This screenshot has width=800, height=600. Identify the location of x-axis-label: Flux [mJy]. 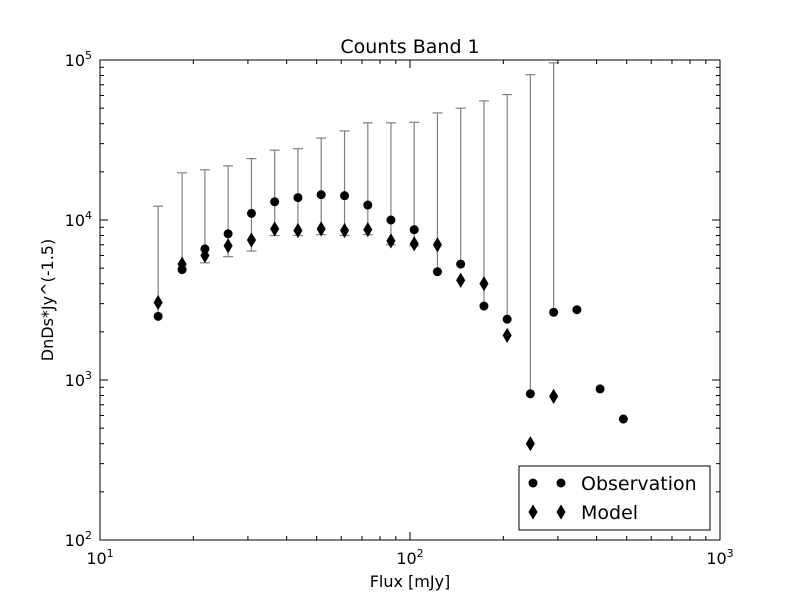
(410, 581).